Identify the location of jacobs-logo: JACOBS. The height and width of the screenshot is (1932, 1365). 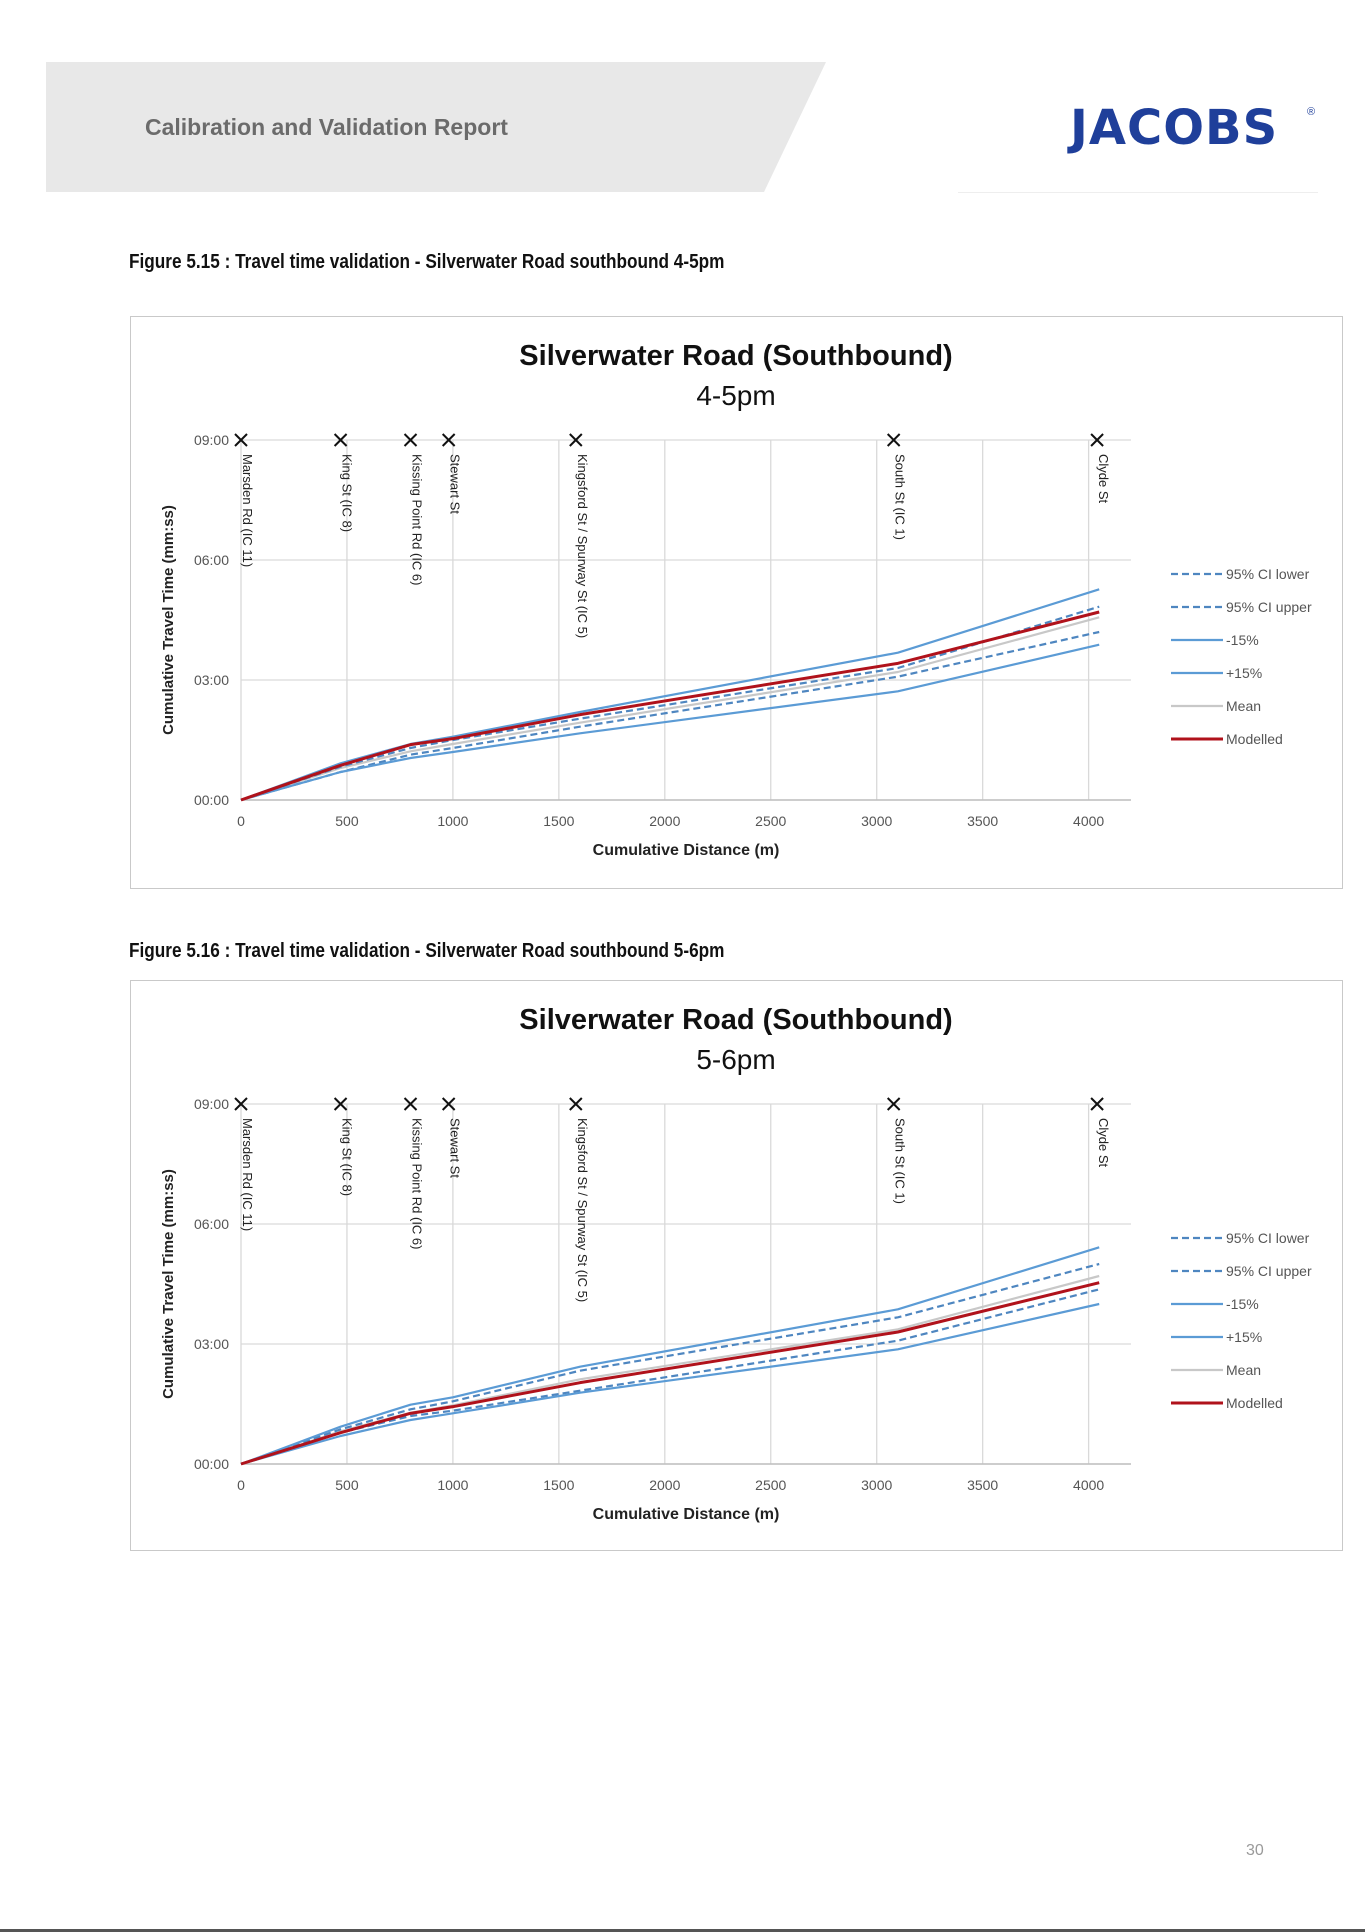
(1174, 128).